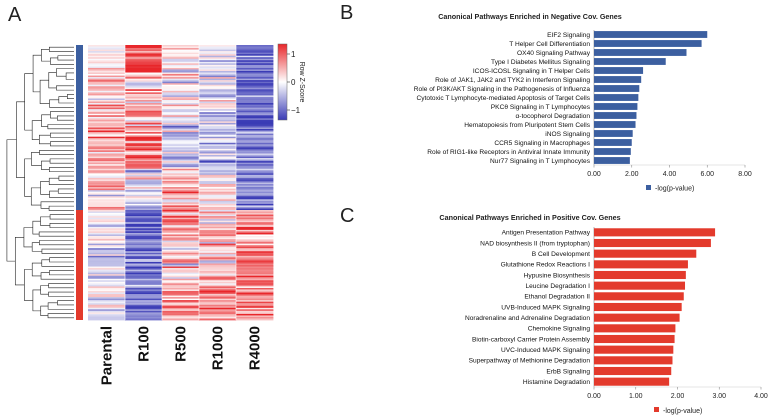 Image resolution: width=778 pixels, height=418 pixels. I want to click on x-tick-label: 4.00, so click(670, 174).